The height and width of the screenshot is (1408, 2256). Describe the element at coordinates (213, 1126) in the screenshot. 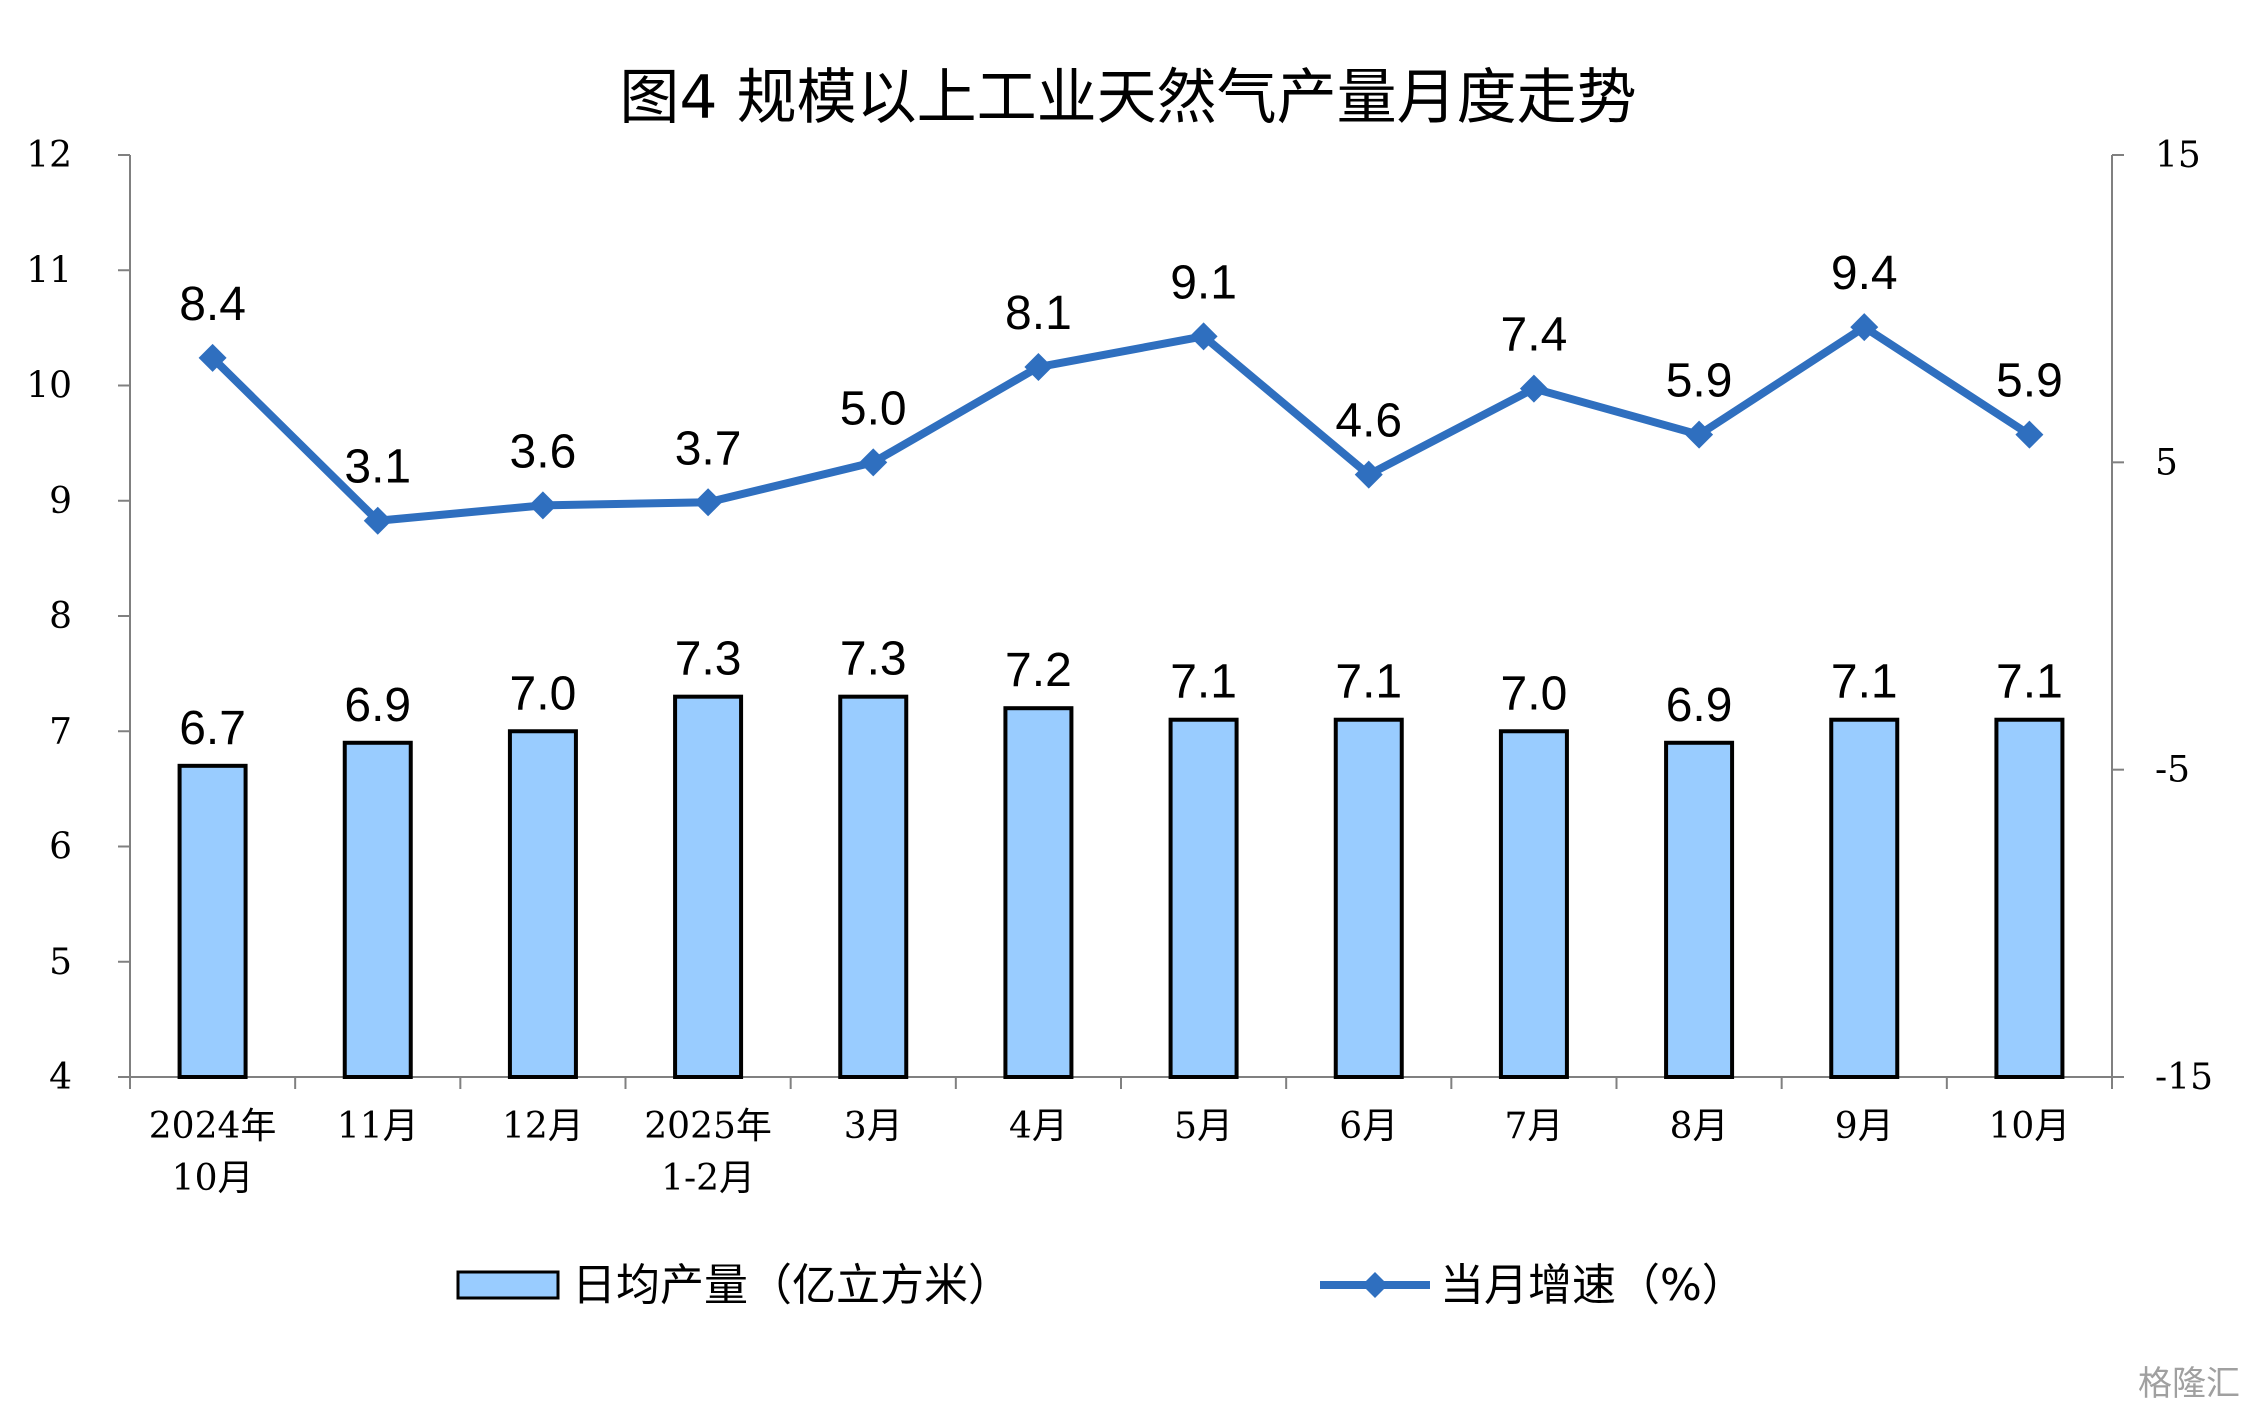

I see `x-tick-label: 2024年` at that location.